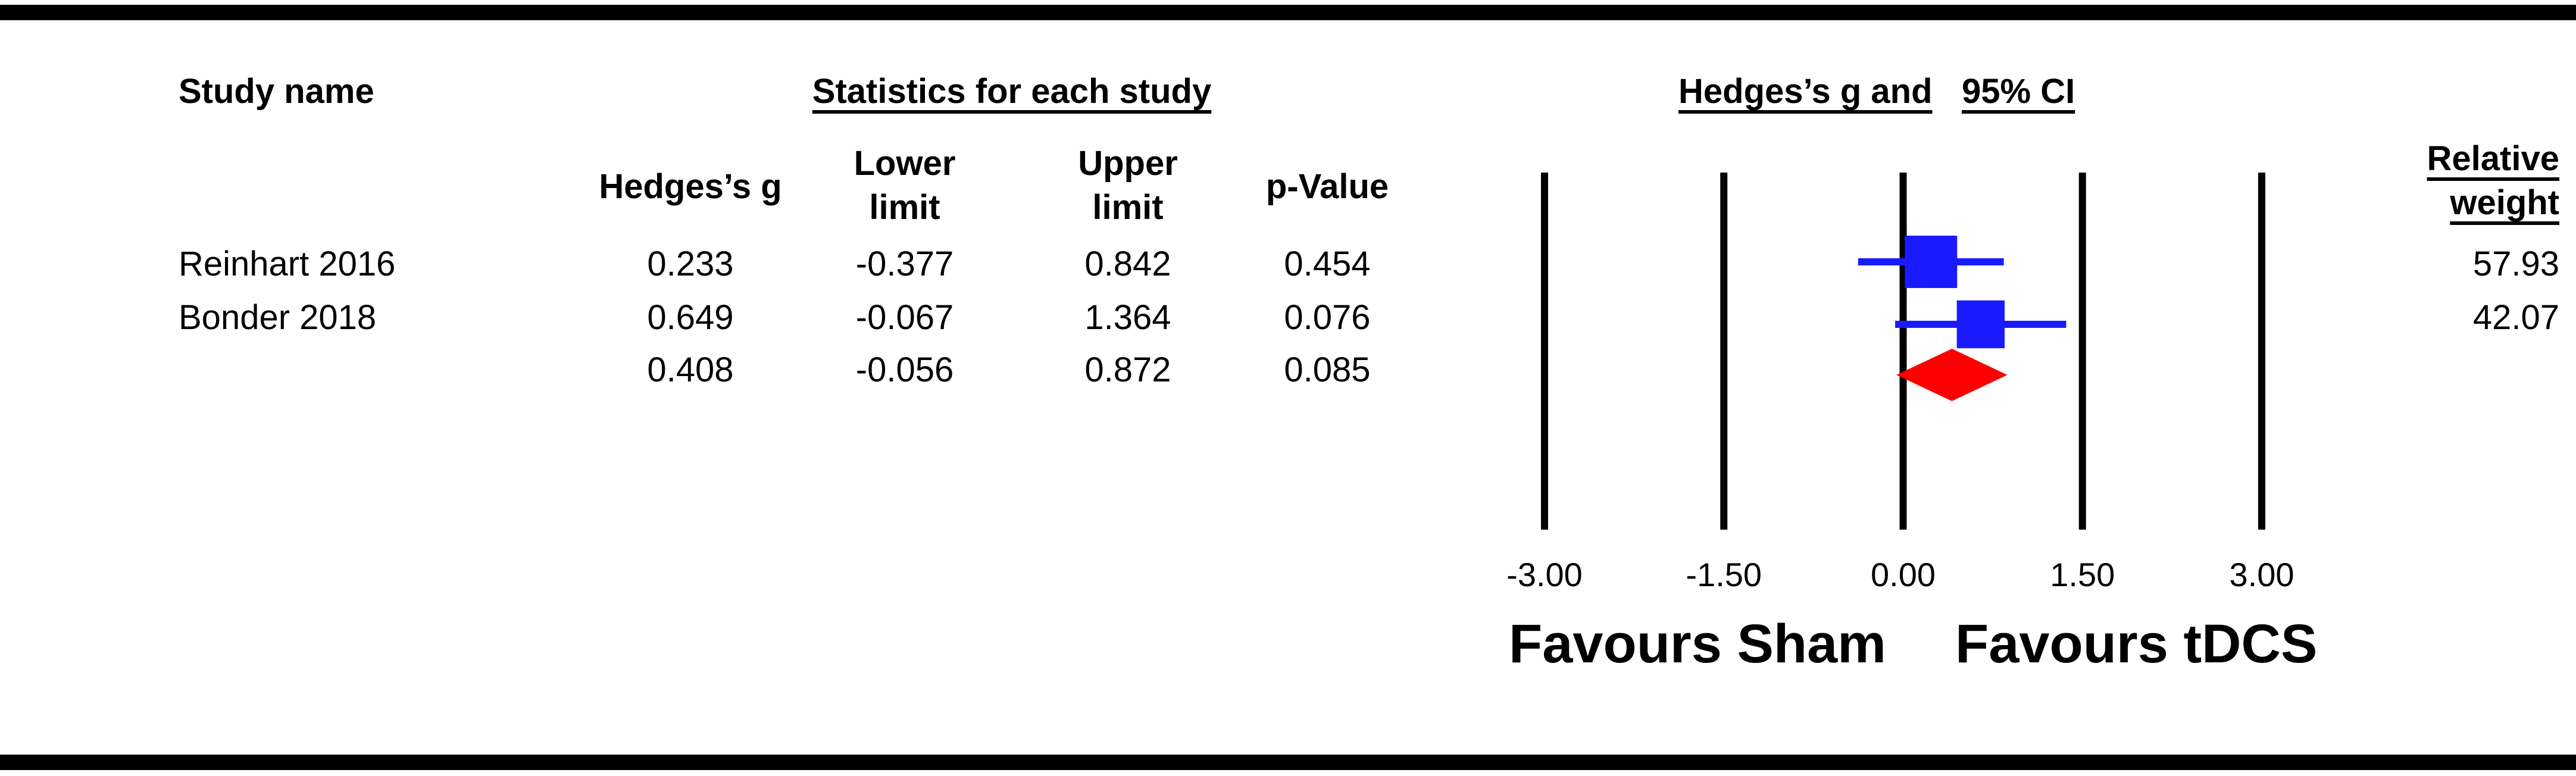 Image resolution: width=2576 pixels, height=776 pixels. Describe the element at coordinates (1012, 91) in the screenshot. I see `statistics-group-header: Statistics for each study` at that location.